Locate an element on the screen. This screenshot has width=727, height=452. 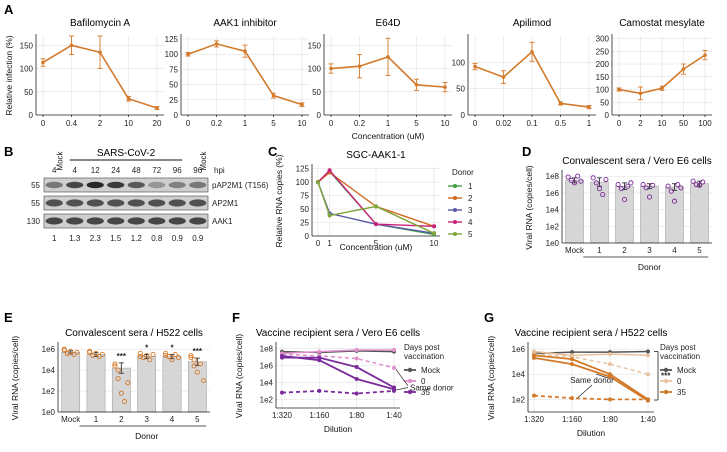
y-tick-label: 1e4 is located at coordinates (519, 374).